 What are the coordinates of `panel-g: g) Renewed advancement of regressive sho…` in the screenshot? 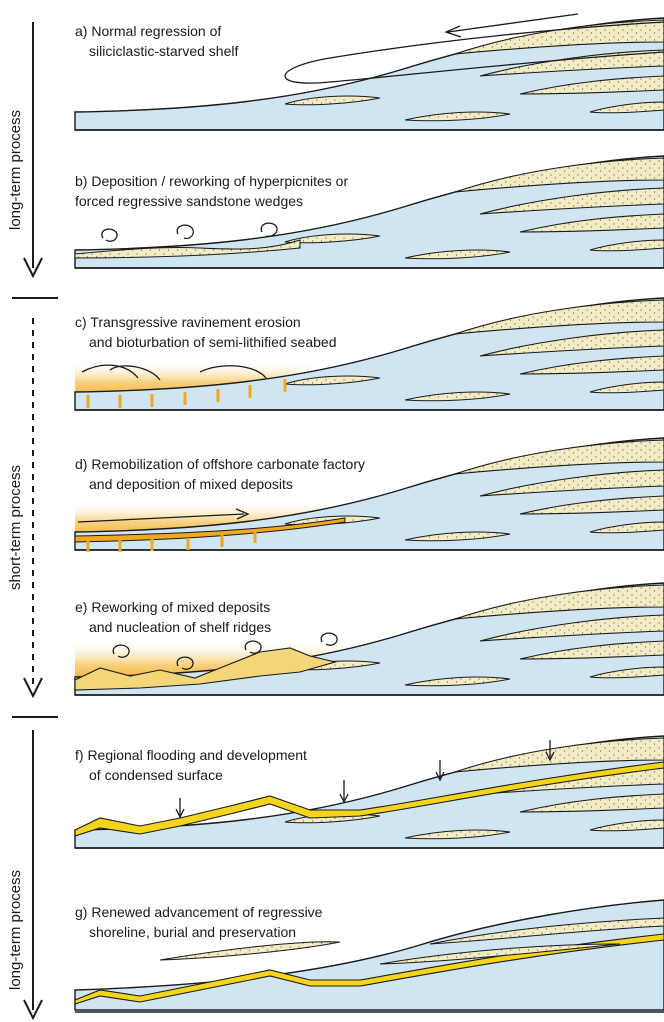 It's located at (369, 956).